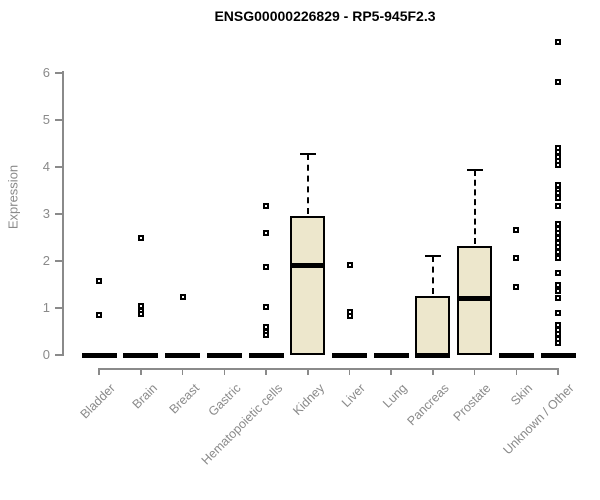 The image size is (600, 500). I want to click on median-bladder, so click(99, 355).